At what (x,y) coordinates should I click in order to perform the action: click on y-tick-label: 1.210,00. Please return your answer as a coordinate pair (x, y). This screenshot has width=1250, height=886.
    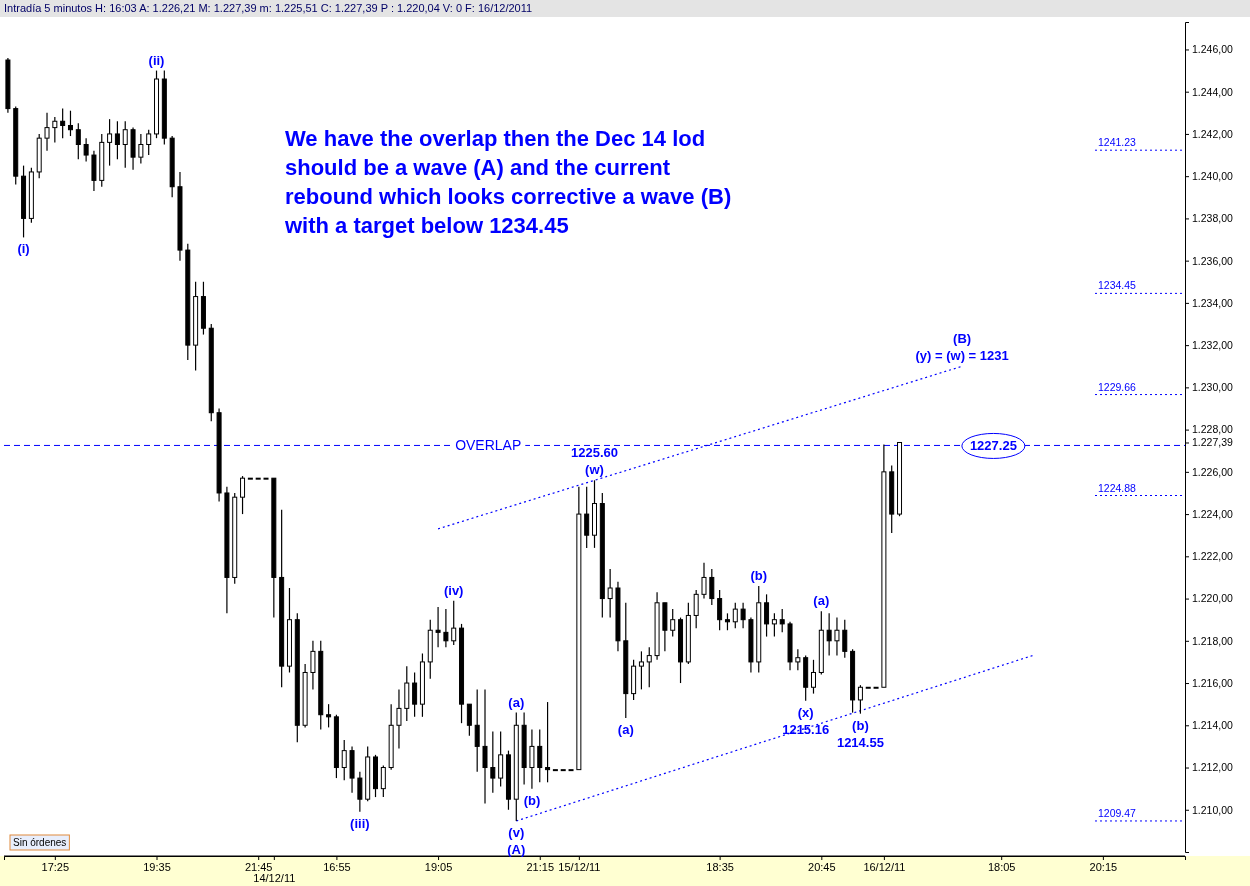
    Looking at the image, I should click on (1213, 809).